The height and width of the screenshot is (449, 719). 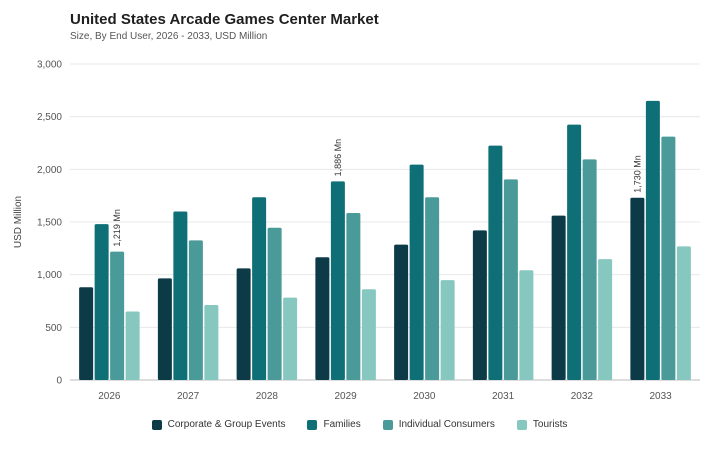 What do you see at coordinates (267, 396) in the screenshot?
I see `x-tick-label: 2028` at bounding box center [267, 396].